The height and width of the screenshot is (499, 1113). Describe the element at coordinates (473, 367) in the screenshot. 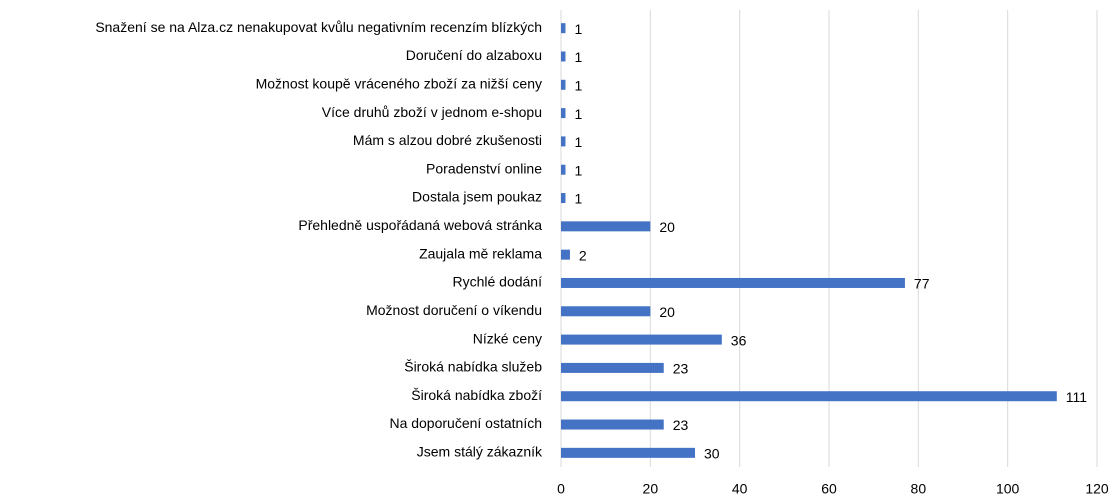

I see `y-tick-label: Široká nabídka služeb` at that location.